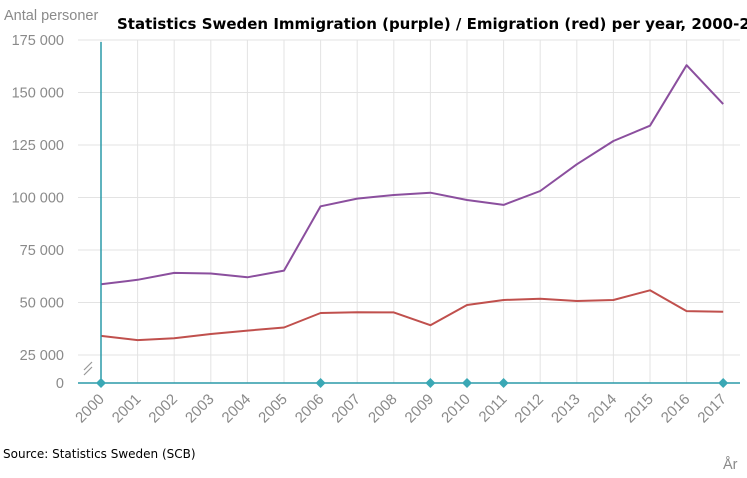 The image size is (747, 478). I want to click on x-tick-label: 2009, so click(420, 409).